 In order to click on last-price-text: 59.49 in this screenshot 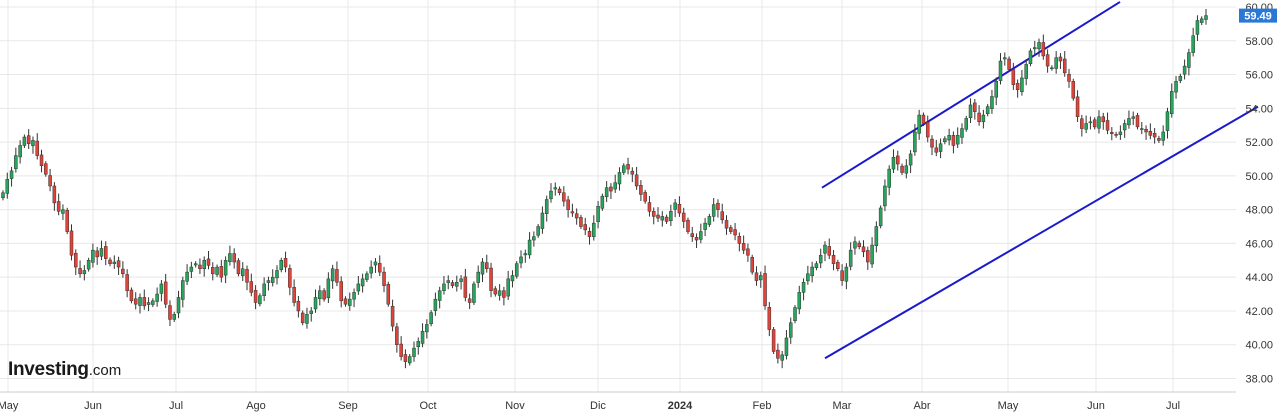, I will do `click(1258, 17)`.